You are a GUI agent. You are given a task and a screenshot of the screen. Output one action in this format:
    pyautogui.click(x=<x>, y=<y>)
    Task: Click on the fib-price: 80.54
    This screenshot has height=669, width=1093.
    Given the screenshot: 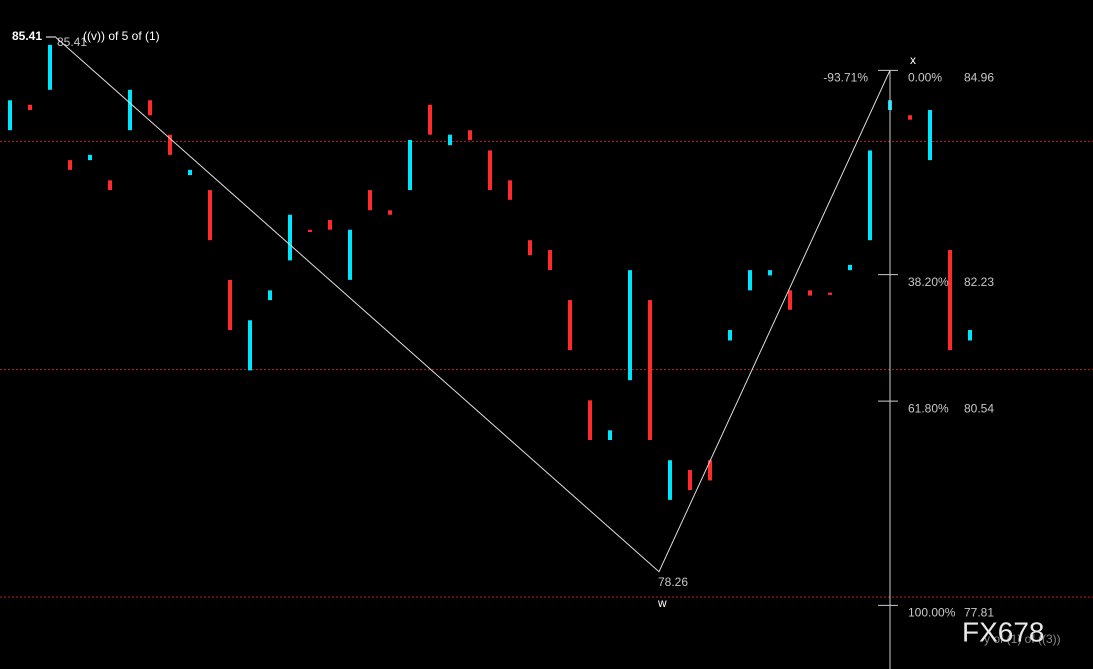 What is the action you would take?
    pyautogui.click(x=979, y=408)
    